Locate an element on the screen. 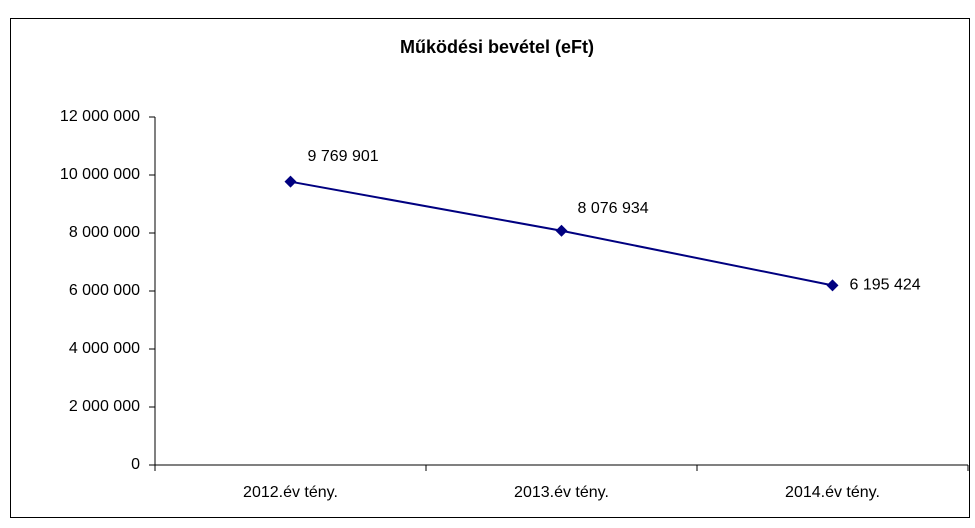 The width and height of the screenshot is (975, 528). data-label: 6 195 424 is located at coordinates (885, 285).